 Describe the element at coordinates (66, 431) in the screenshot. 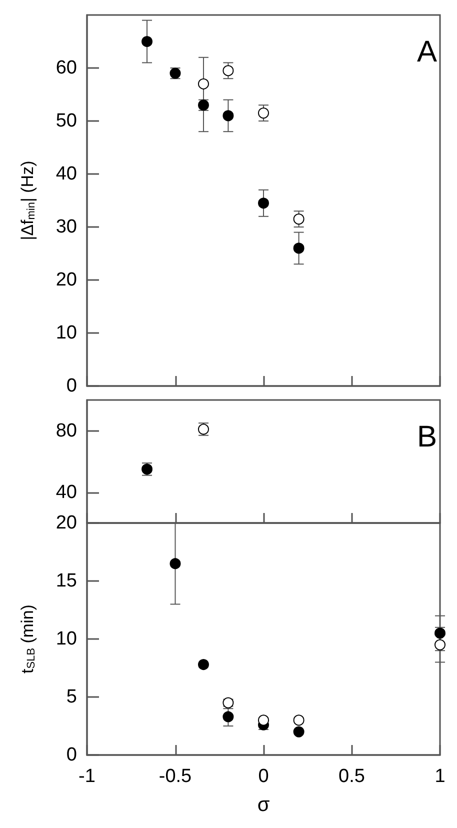

I see `y-tick-label: 80` at that location.